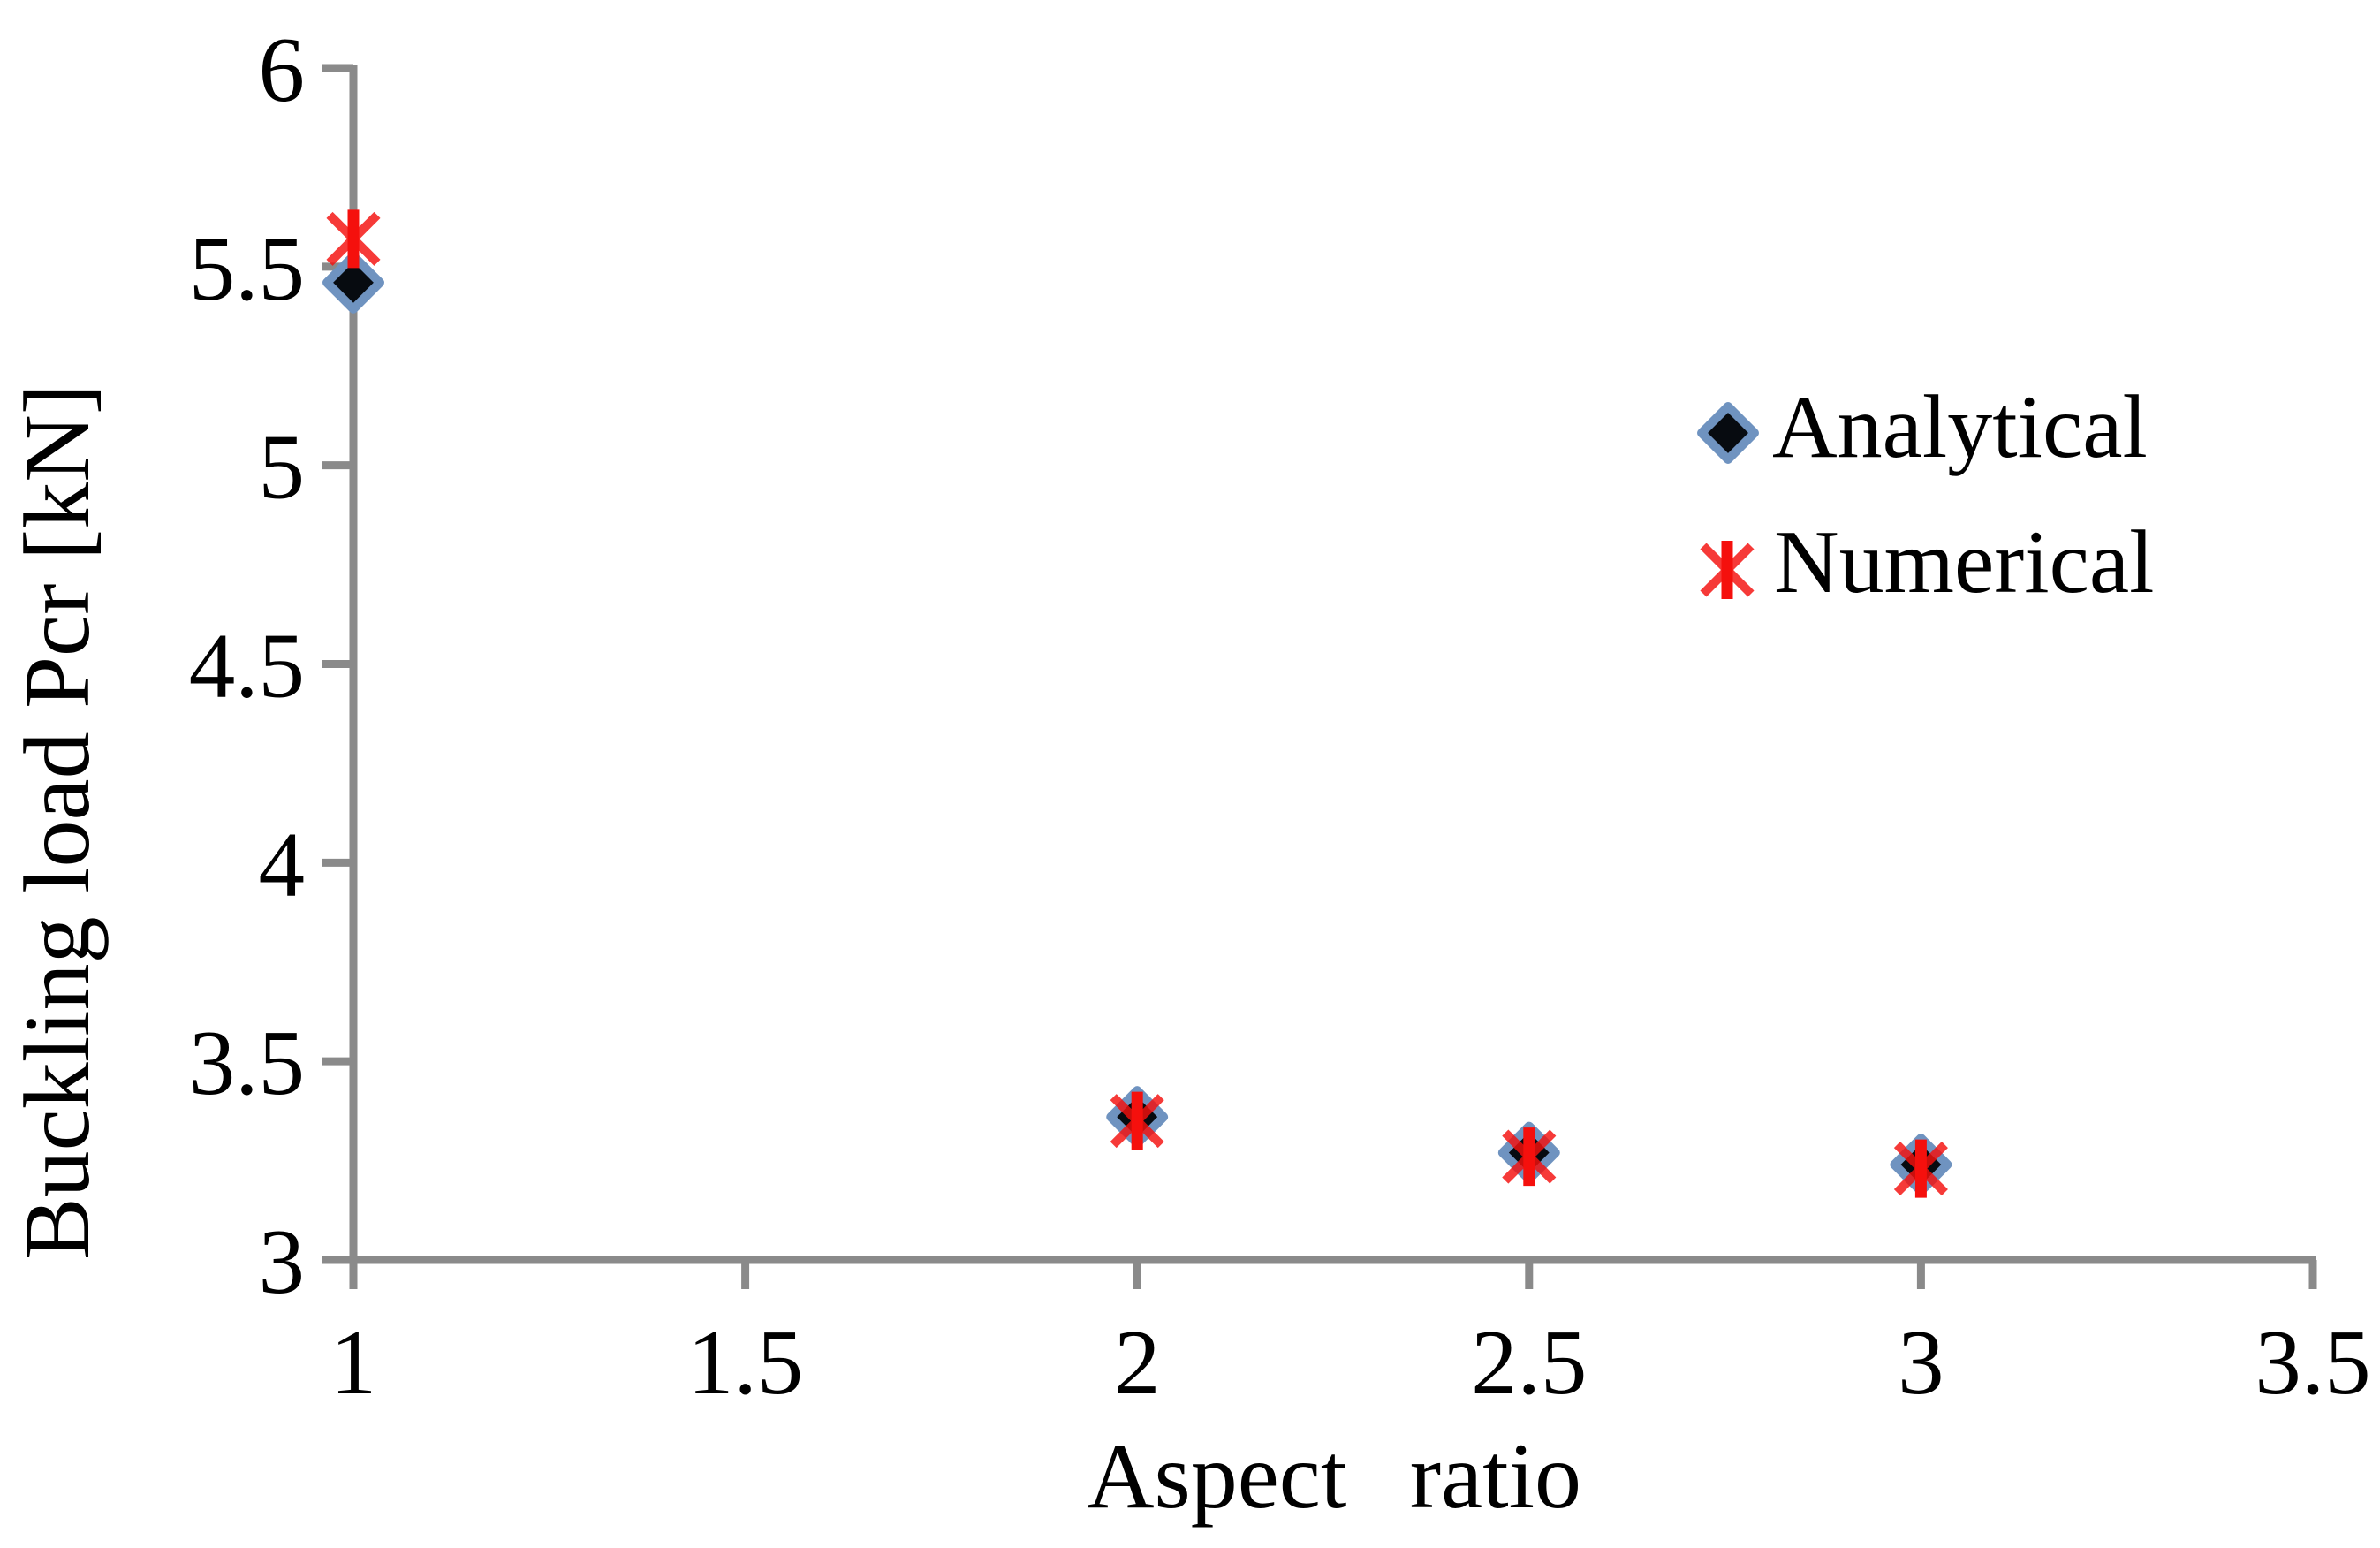 The image size is (2380, 1548). What do you see at coordinates (282, 69) in the screenshot?
I see `y-tick-label: 6` at bounding box center [282, 69].